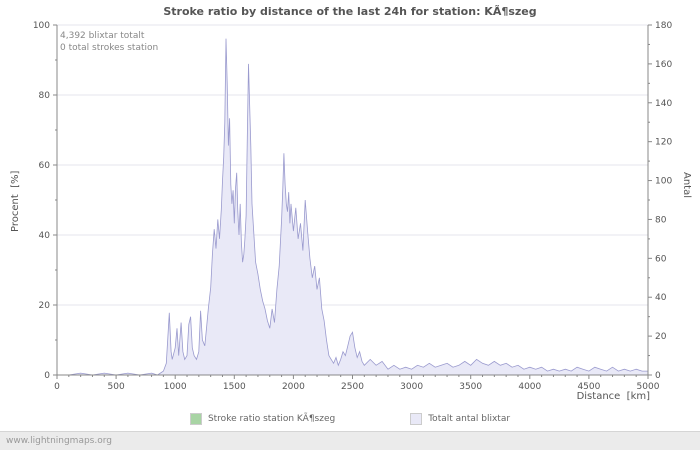 The width and height of the screenshot is (700, 450). Describe the element at coordinates (350, 440) in the screenshot. I see `footer: www.lightningmaps.org` at that location.